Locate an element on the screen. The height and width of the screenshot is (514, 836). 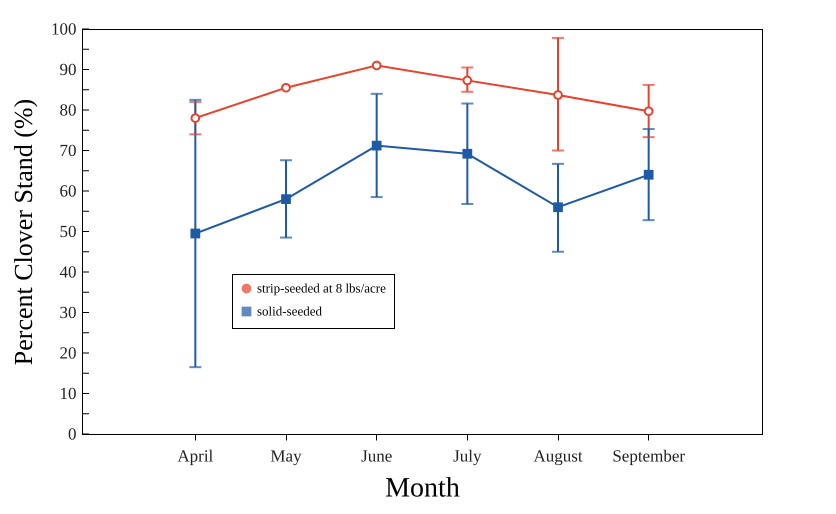
y-axis-title: Percent Clover Stand (%) is located at coordinates (23, 232).